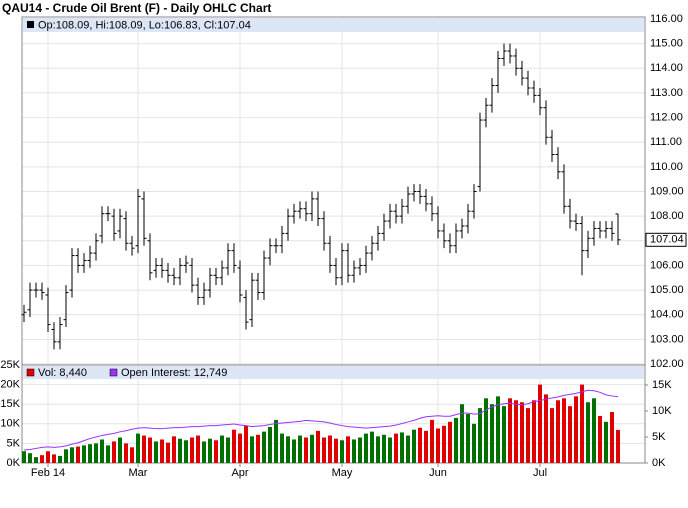 The height and width of the screenshot is (508, 688). I want to click on y-tick-label: 106.00, so click(667, 265).